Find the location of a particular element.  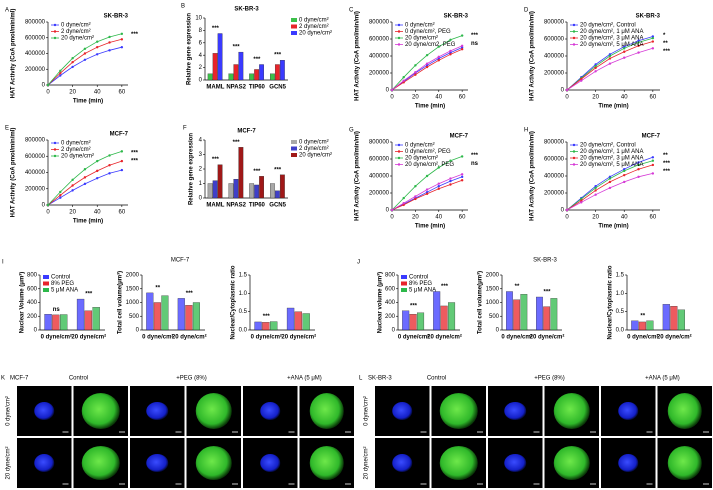

y-tick-label: 1.0 is located at coordinates (620, 294).